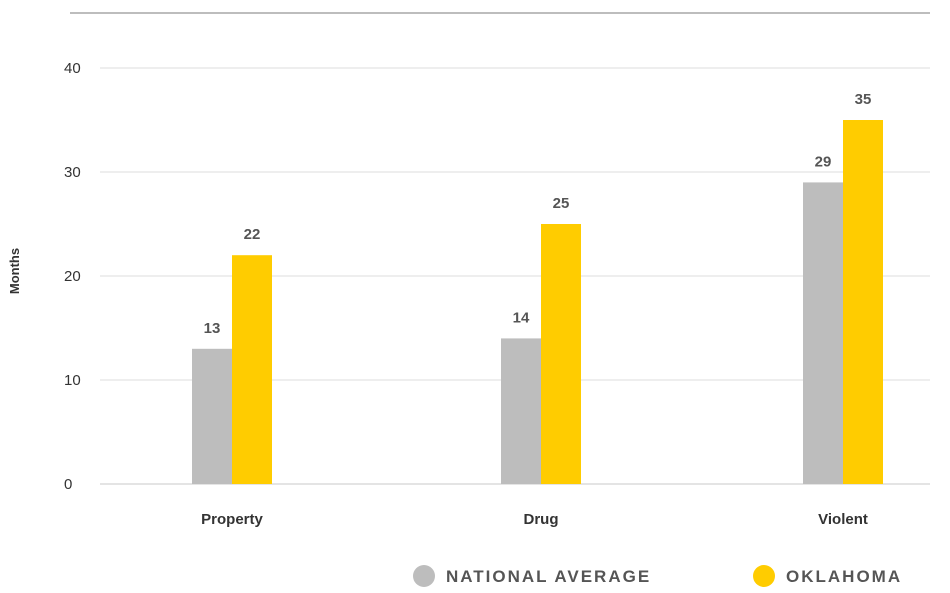 This screenshot has width=950, height=593. I want to click on data-label: 14, so click(521, 317).